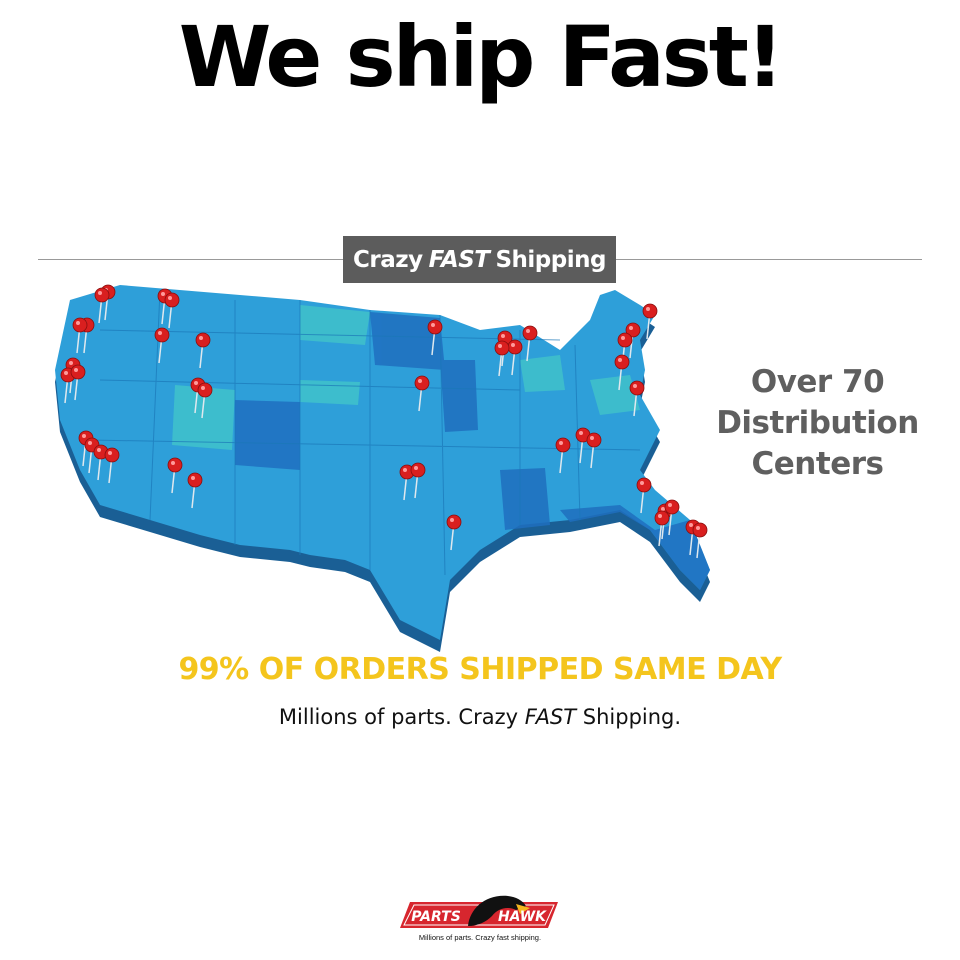 The image size is (960, 960). What do you see at coordinates (550, 717) in the screenshot?
I see `tagline-2: FAST` at bounding box center [550, 717].